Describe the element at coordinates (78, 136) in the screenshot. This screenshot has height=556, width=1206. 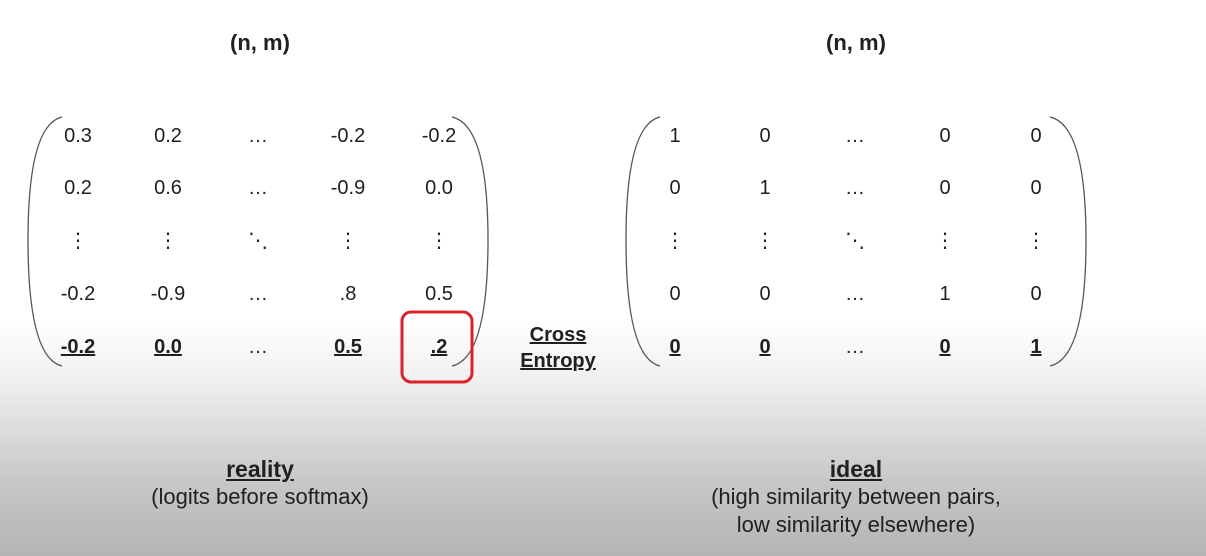
I see `left-matrix-cell-r1-c1: 0.3` at that location.